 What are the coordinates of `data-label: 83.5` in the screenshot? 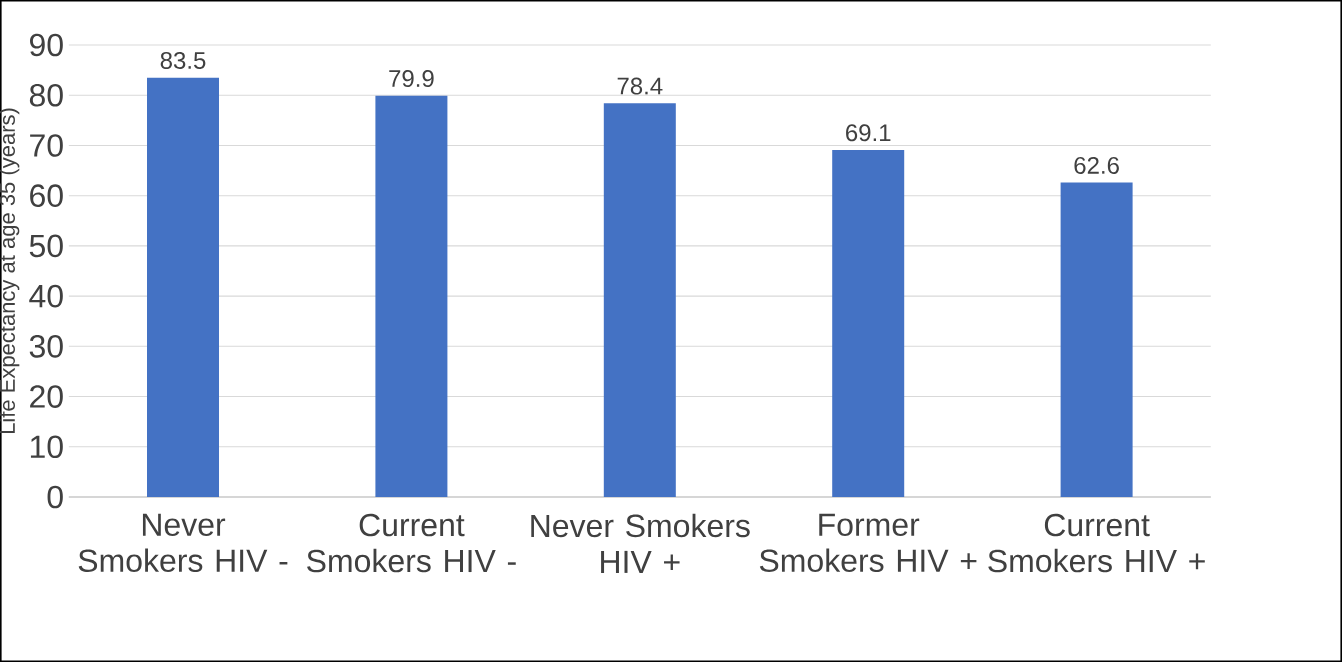 It's located at (183, 60).